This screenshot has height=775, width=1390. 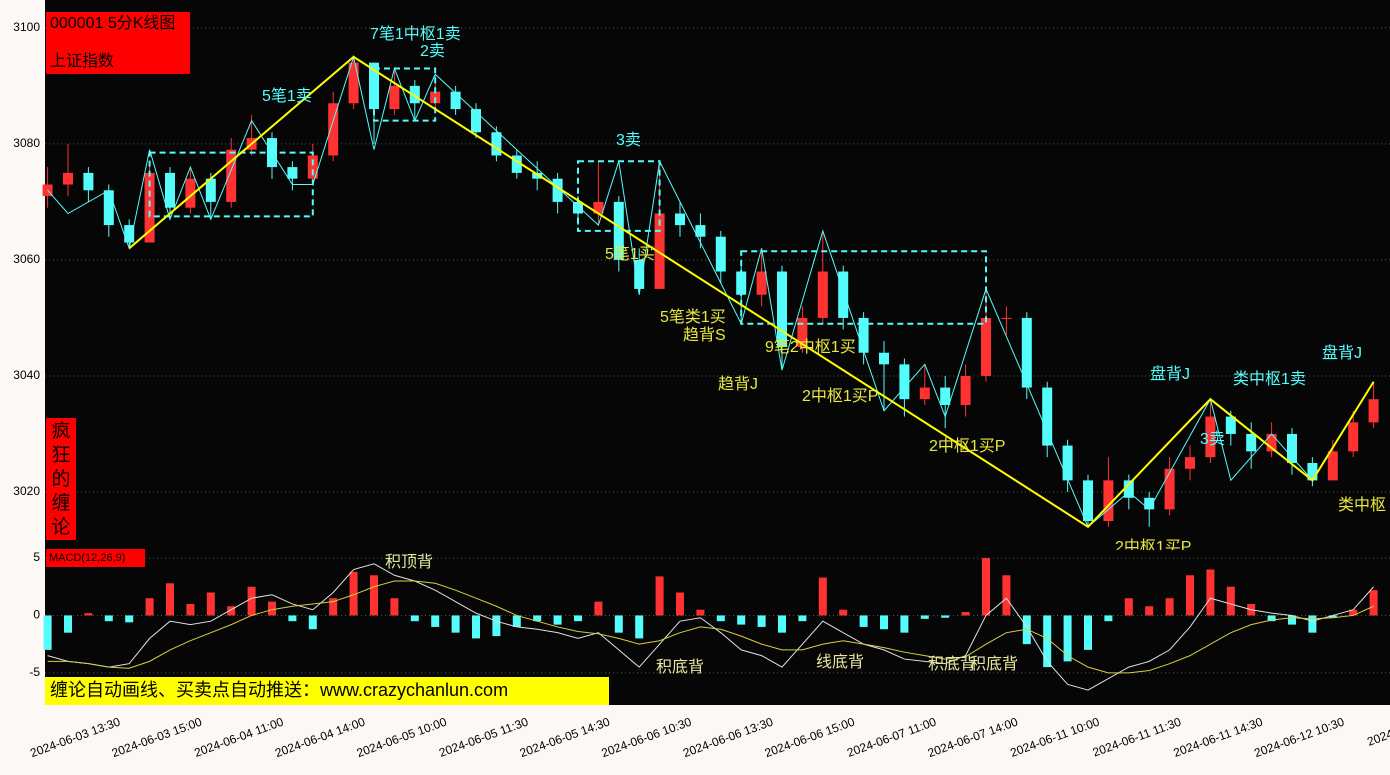 What do you see at coordinates (26, 491) in the screenshot?
I see `y-tick-label: 3020` at bounding box center [26, 491].